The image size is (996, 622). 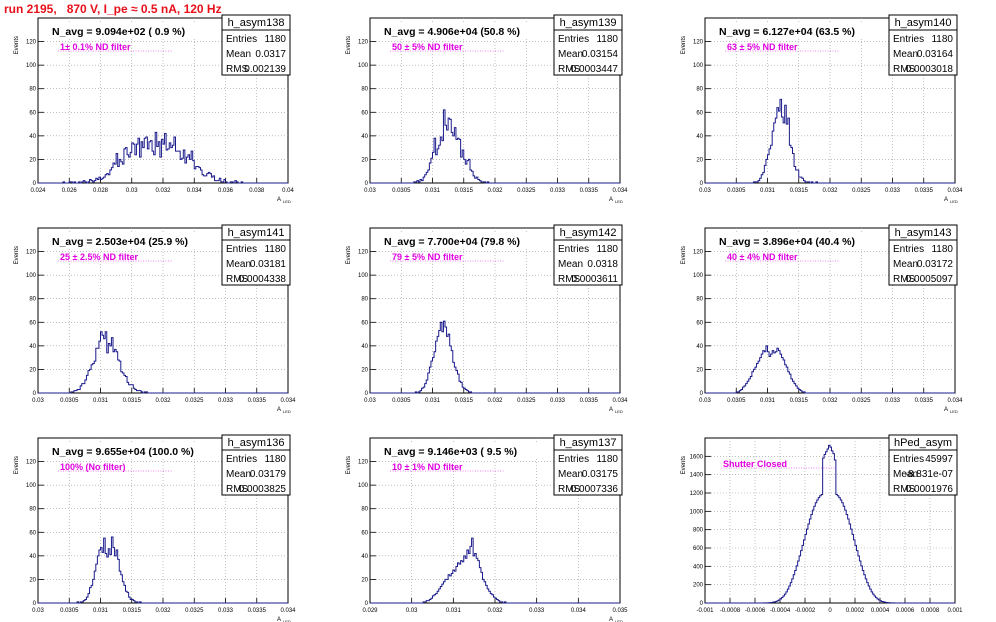 What do you see at coordinates (736, 401) in the screenshot?
I see `x-tick-label: 0.0305` at bounding box center [736, 401].